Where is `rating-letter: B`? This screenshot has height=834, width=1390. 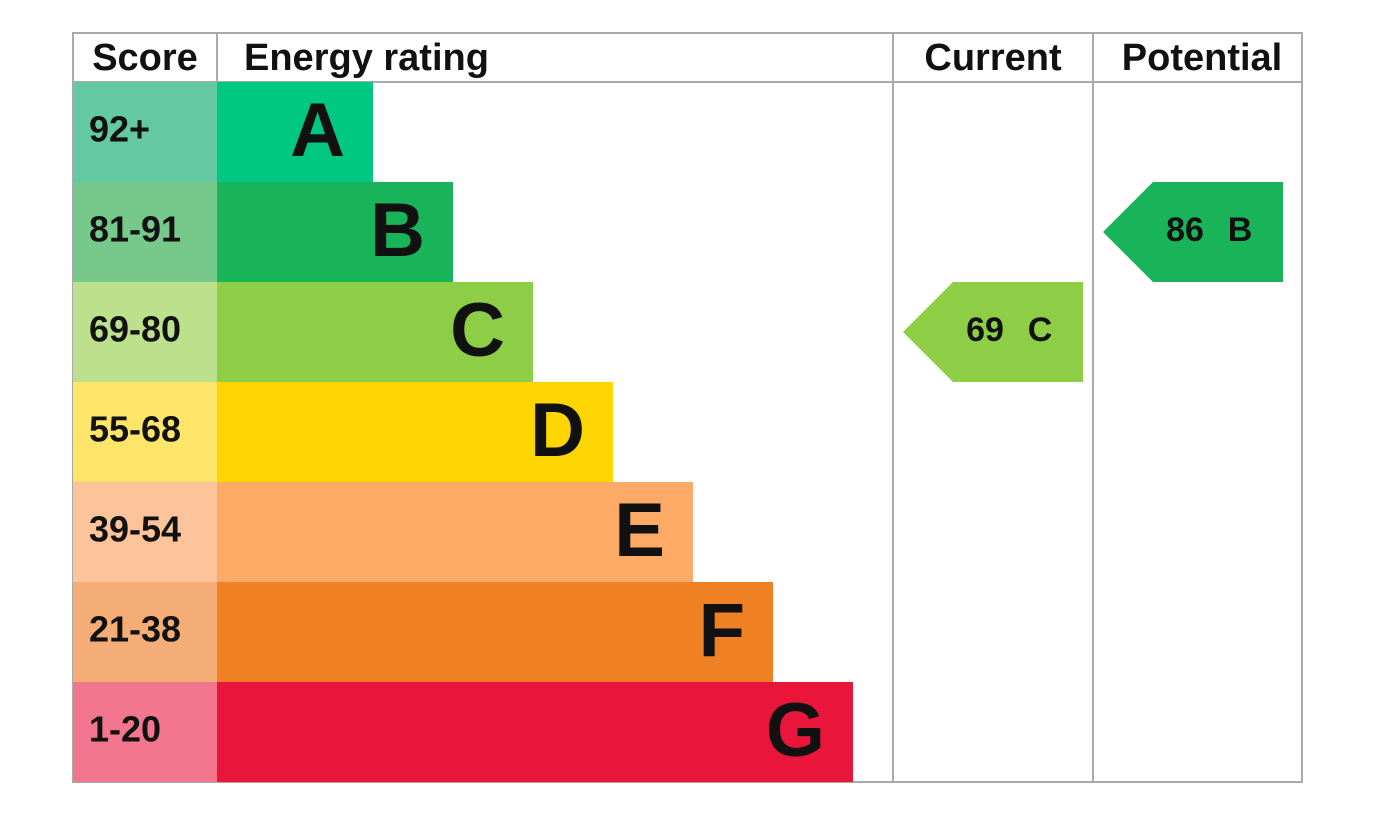 rating-letter: B is located at coordinates (397, 230).